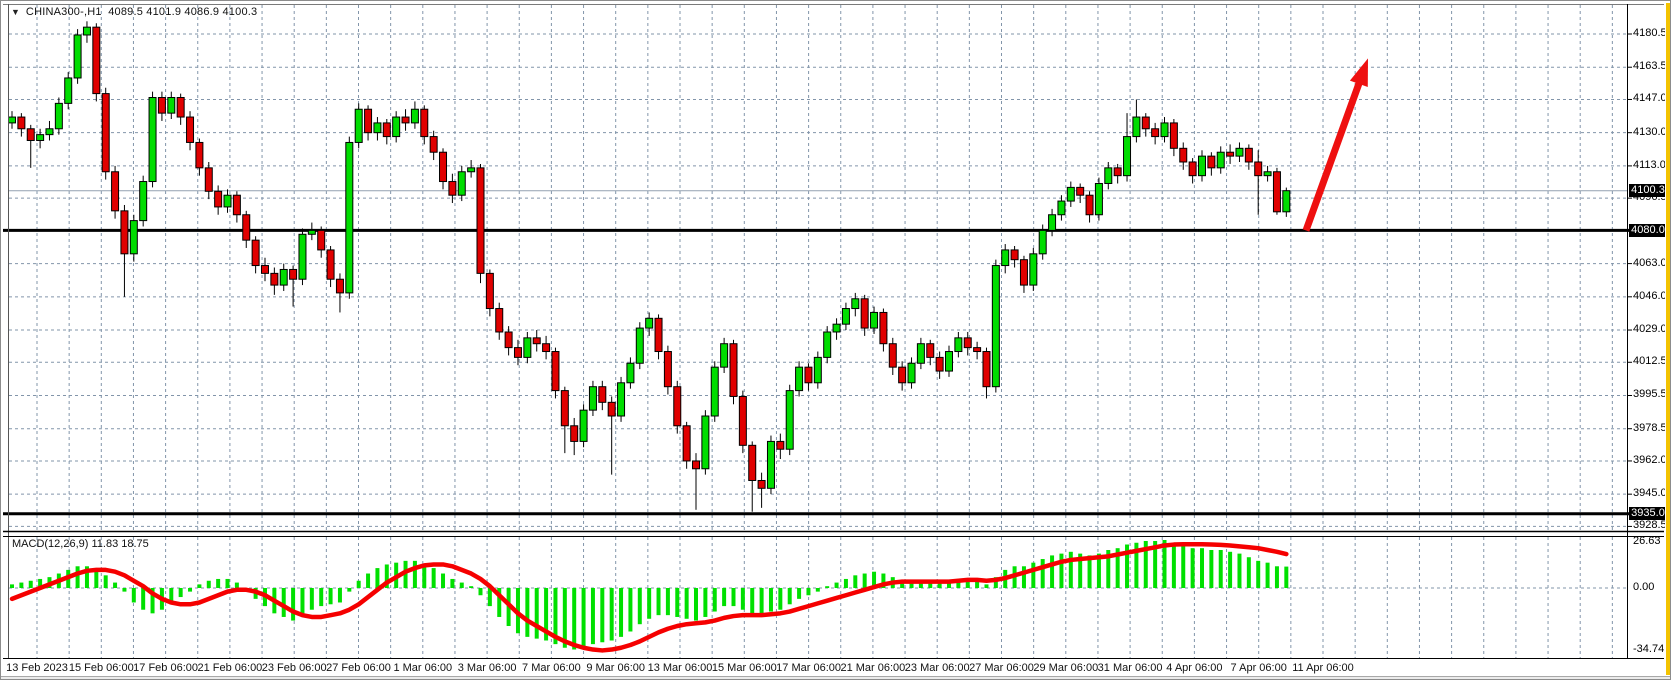 The height and width of the screenshot is (680, 1671). Describe the element at coordinates (616, 668) in the screenshot. I see `time-tick-label: 9 Mar 06:00` at that location.